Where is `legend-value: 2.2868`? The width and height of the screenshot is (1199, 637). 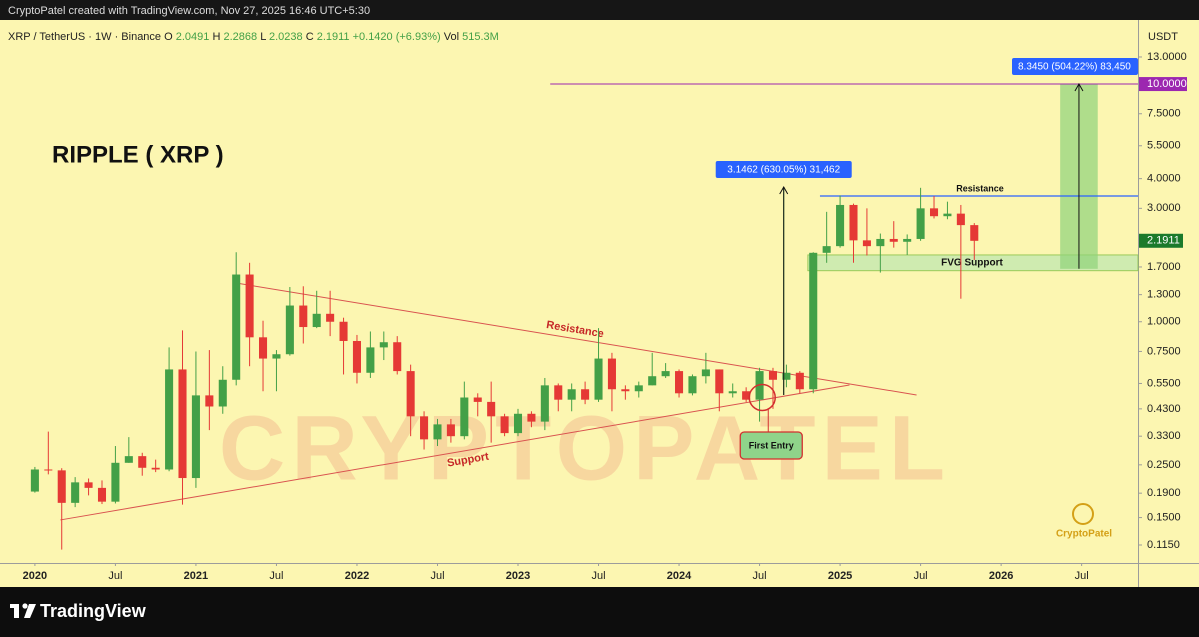
legend-value: 2.2868 is located at coordinates (240, 37).